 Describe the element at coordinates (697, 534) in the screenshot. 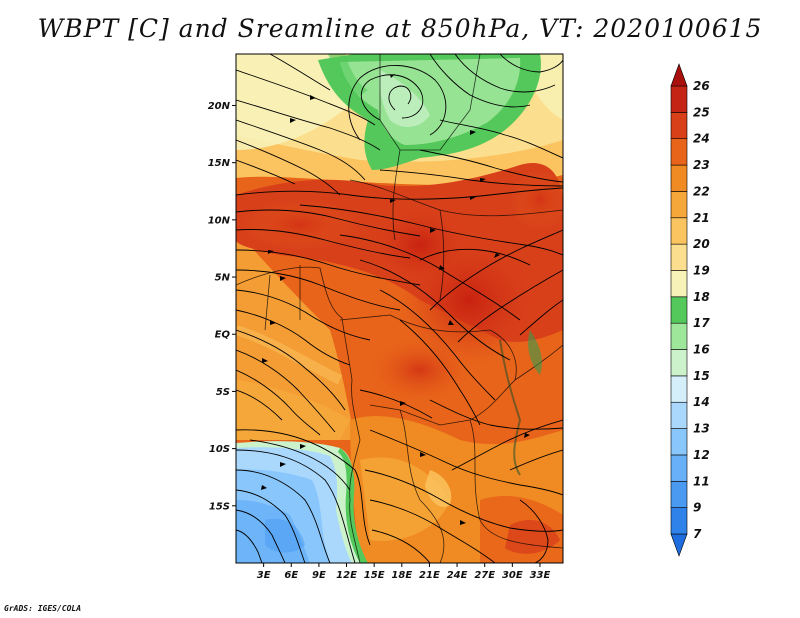

I see `colorbar-level-label: 7` at that location.